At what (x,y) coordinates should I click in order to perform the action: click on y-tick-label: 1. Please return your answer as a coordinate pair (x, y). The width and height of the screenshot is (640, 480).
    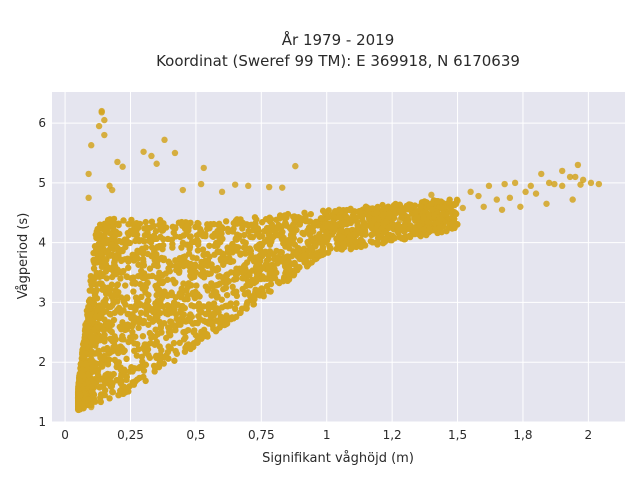
    Looking at the image, I should click on (42, 422).